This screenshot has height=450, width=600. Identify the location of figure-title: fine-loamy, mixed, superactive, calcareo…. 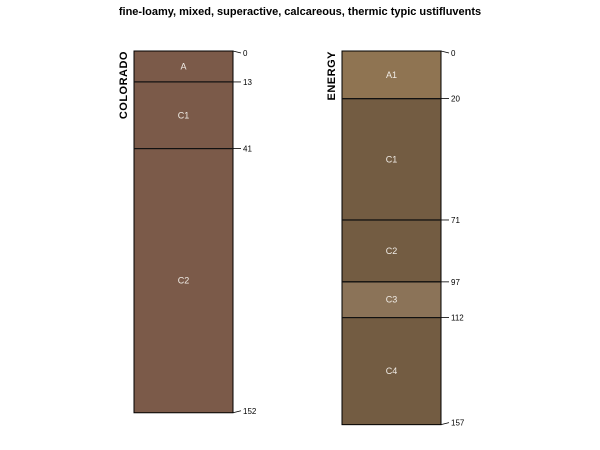
(300, 12).